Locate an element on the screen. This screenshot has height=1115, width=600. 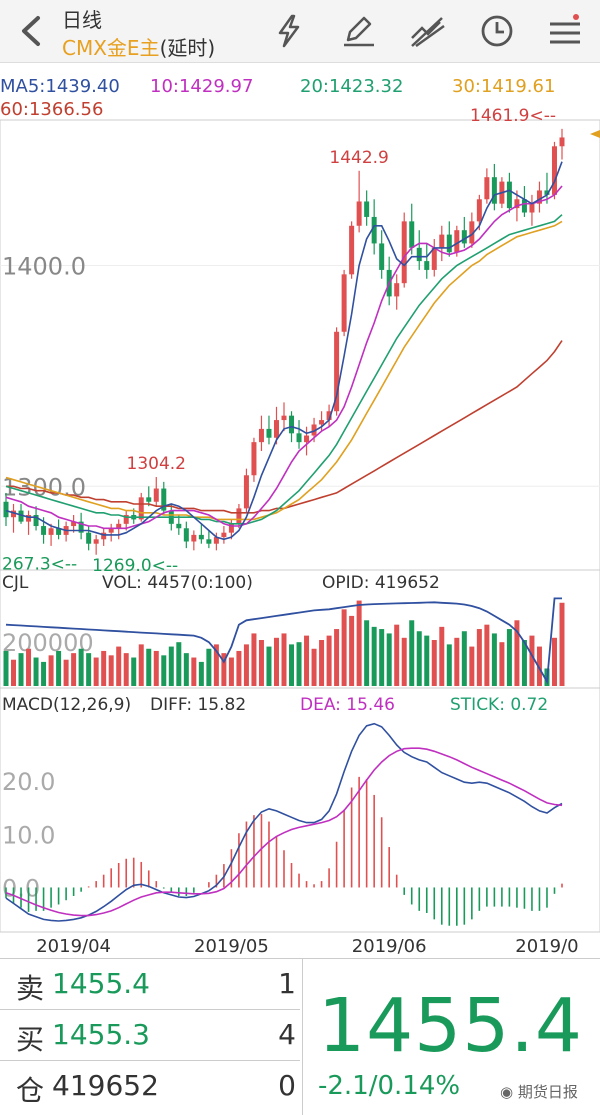
price-annotation: 1461.9<-- is located at coordinates (513, 116).